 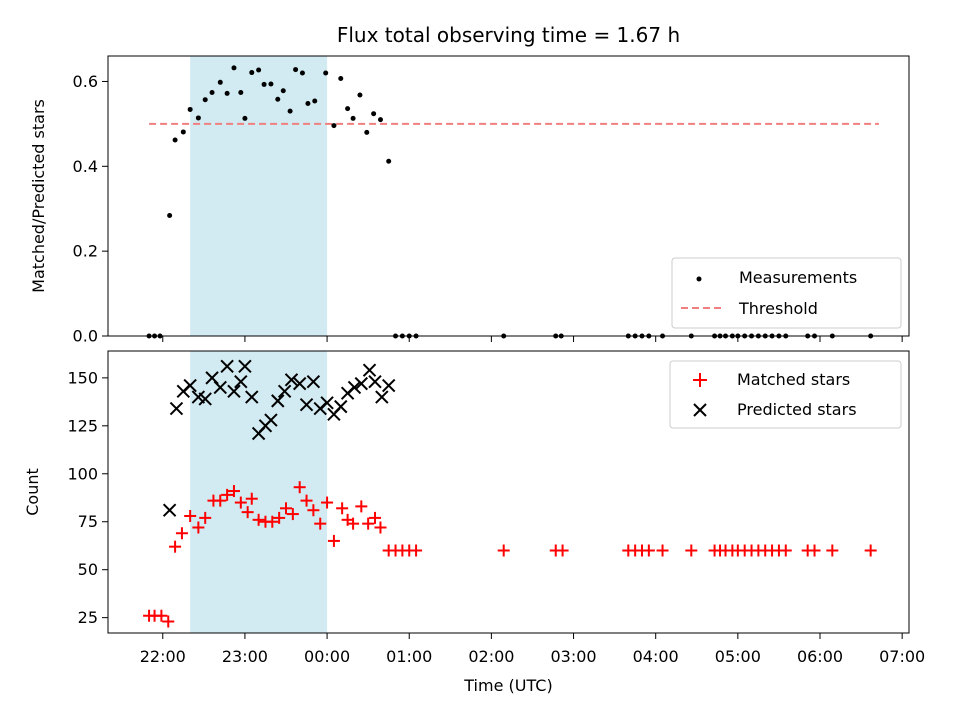 What do you see at coordinates (163, 656) in the screenshot?
I see `x-tick-label: 22:00` at bounding box center [163, 656].